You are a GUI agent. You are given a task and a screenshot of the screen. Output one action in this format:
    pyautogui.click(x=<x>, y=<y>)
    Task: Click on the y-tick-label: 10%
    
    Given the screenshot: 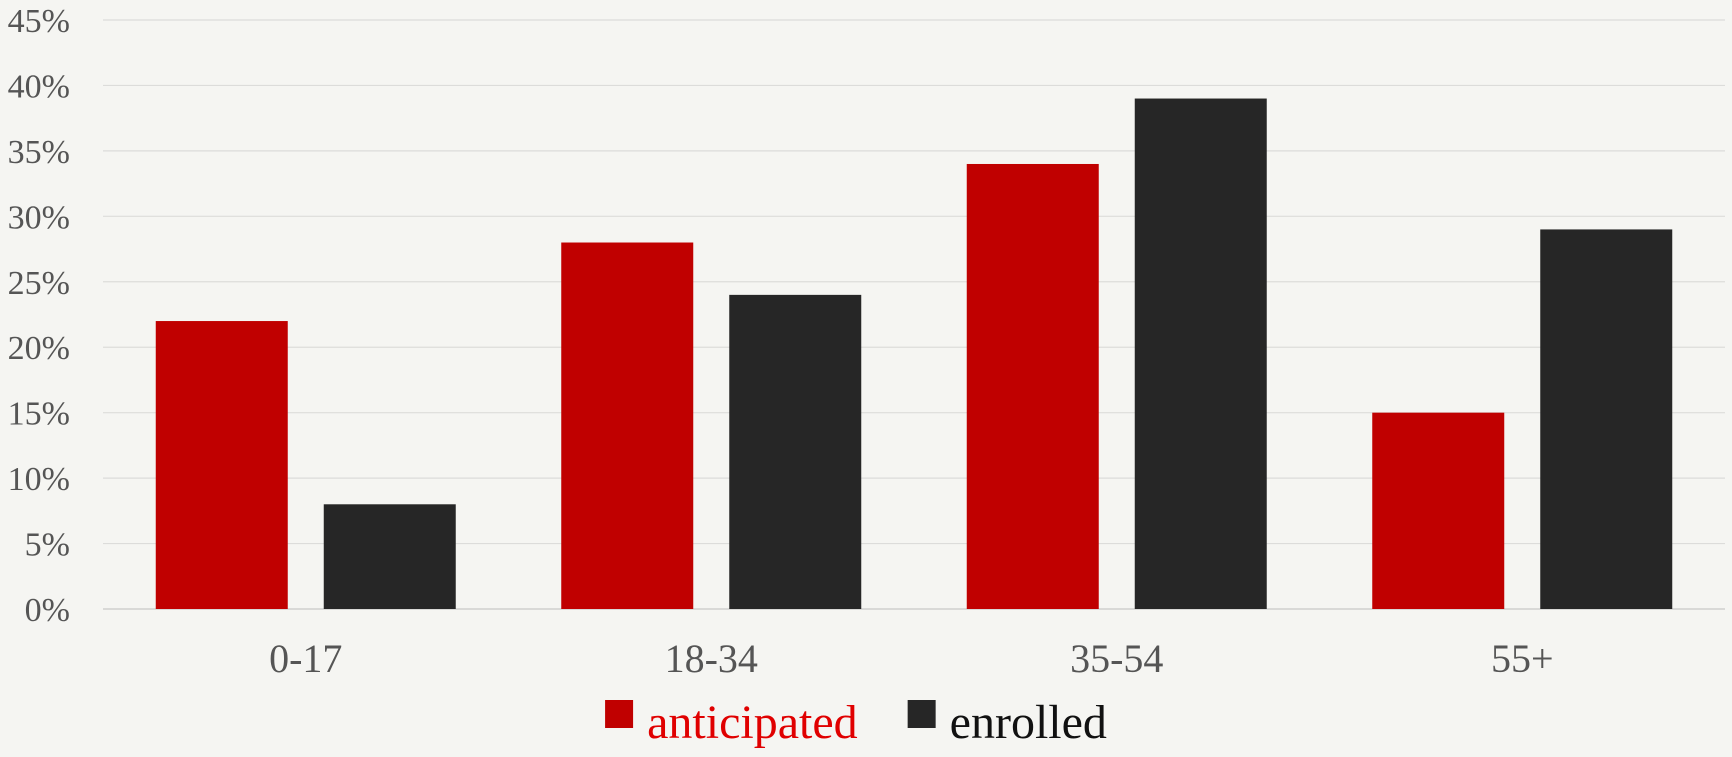 What is the action you would take?
    pyautogui.click(x=39, y=479)
    